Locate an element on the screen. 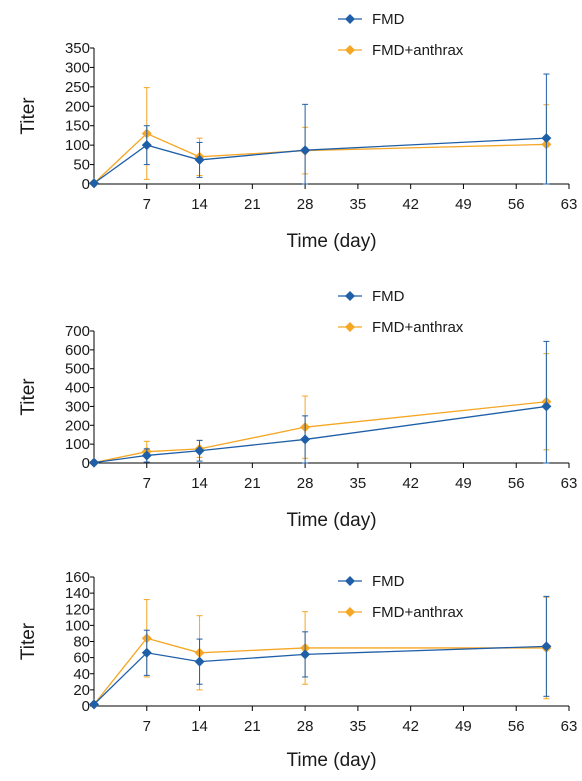 Image resolution: width=582 pixels, height=781 pixels. y-tick-label: 160 is located at coordinates (77, 577).